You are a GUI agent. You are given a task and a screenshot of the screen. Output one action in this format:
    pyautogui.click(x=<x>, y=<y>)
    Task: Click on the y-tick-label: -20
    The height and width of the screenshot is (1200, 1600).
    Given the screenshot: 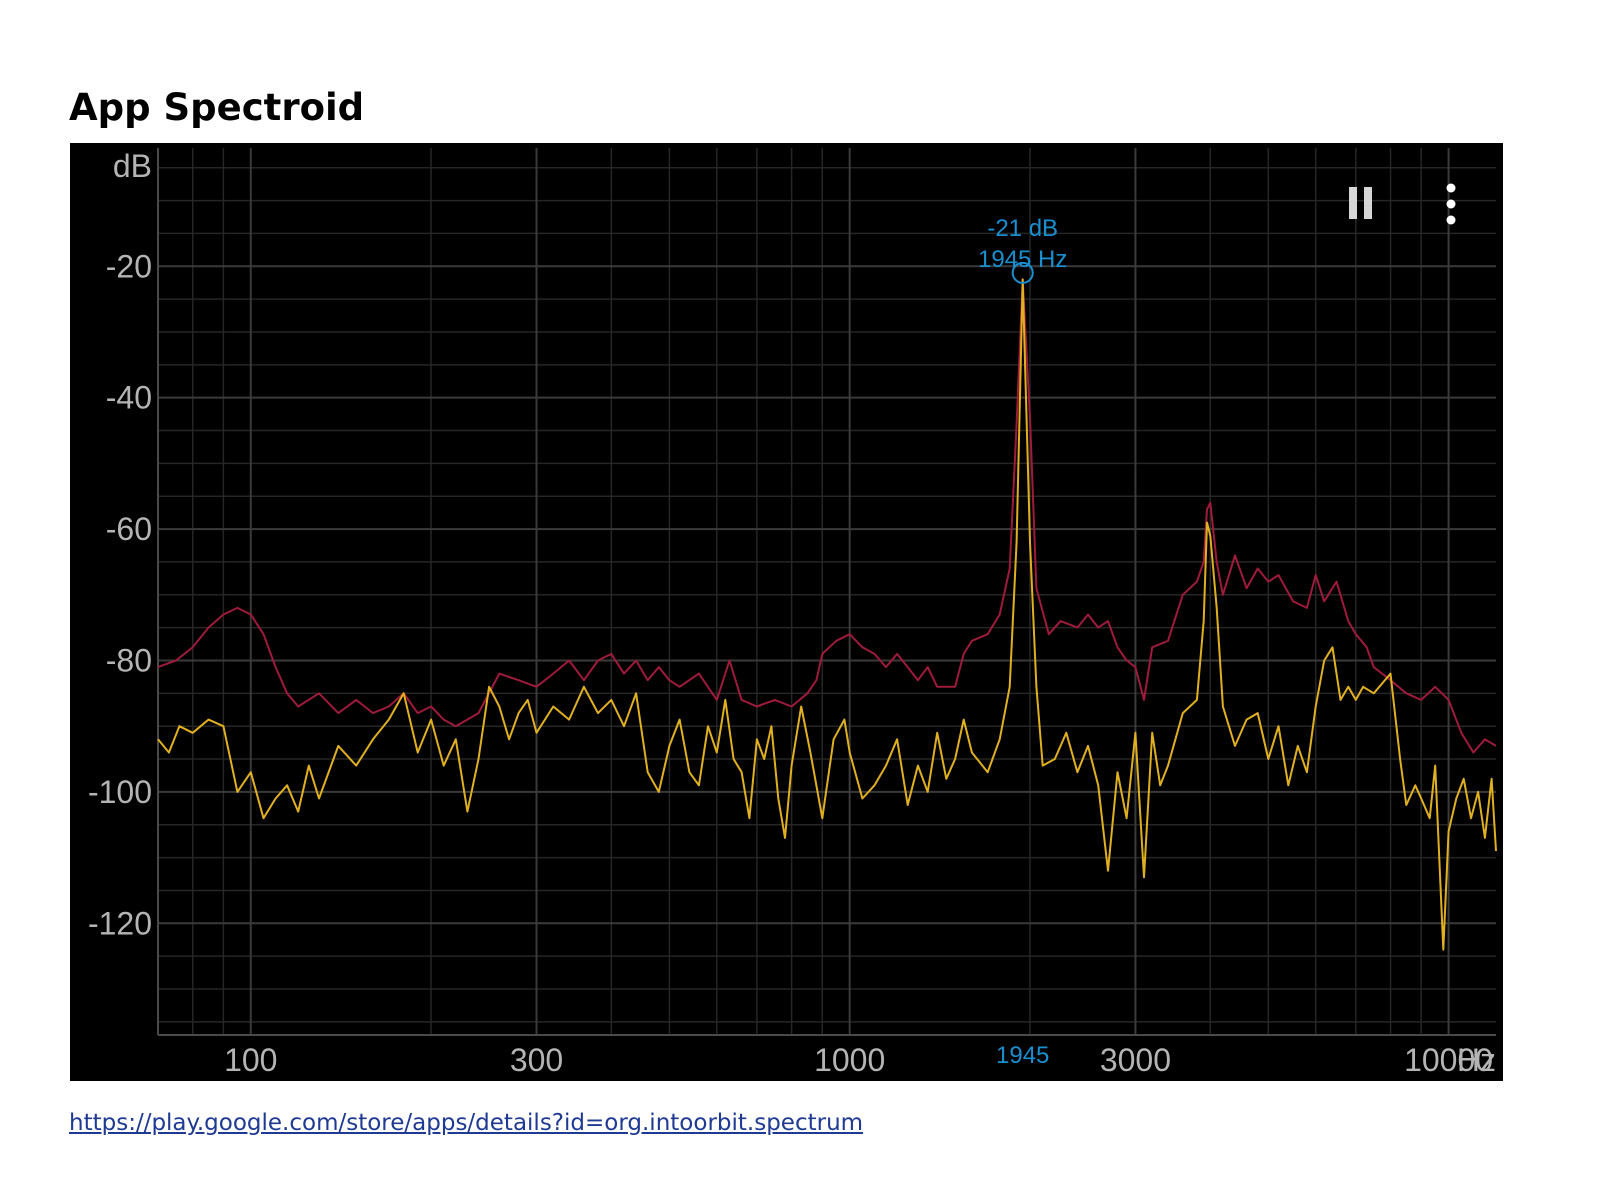 What is the action you would take?
    pyautogui.click(x=129, y=266)
    